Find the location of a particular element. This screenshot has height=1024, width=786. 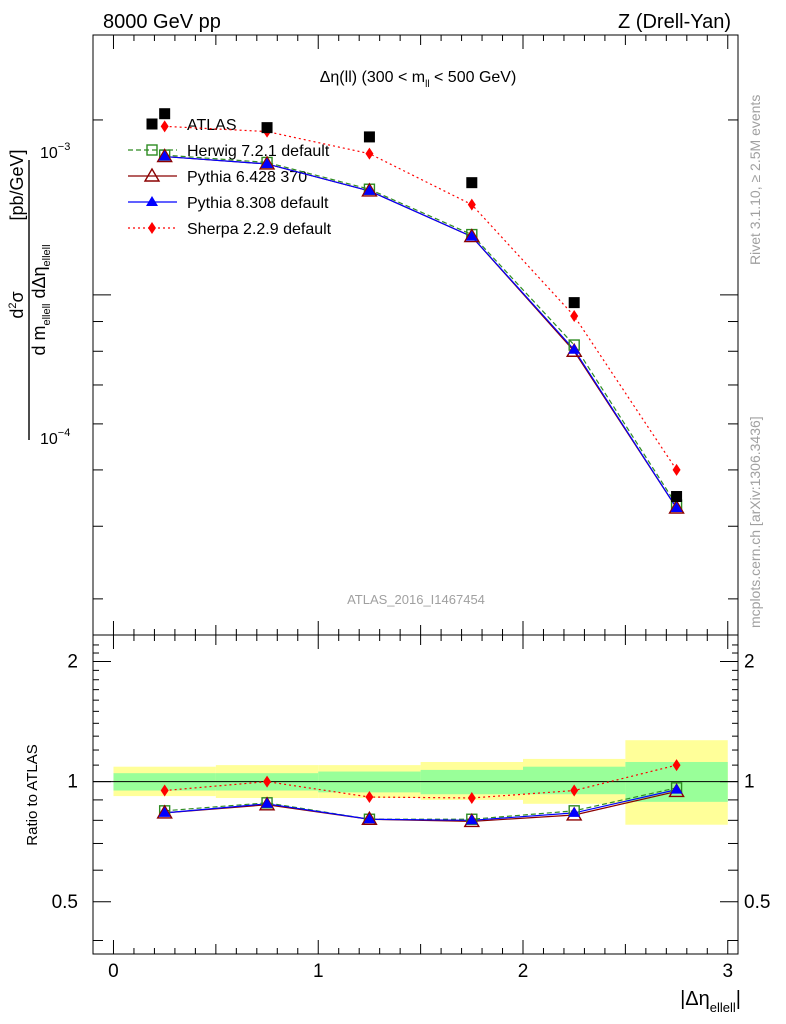

analysis-watermark: ATLAS_2016_I1467454 is located at coordinates (416, 599).